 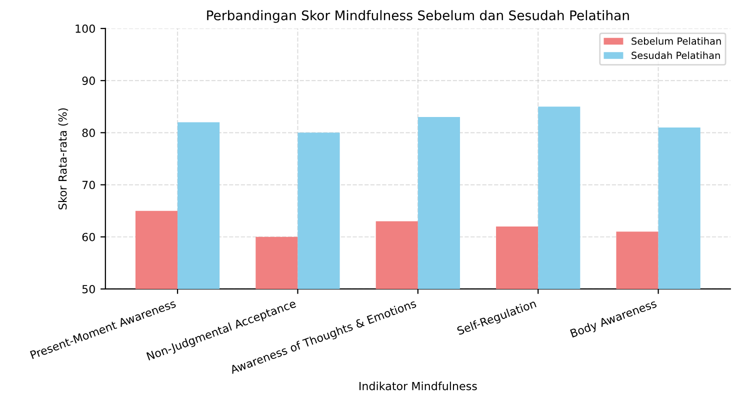 I want to click on legend-label: Sesudah Pelatihan, so click(x=676, y=56).